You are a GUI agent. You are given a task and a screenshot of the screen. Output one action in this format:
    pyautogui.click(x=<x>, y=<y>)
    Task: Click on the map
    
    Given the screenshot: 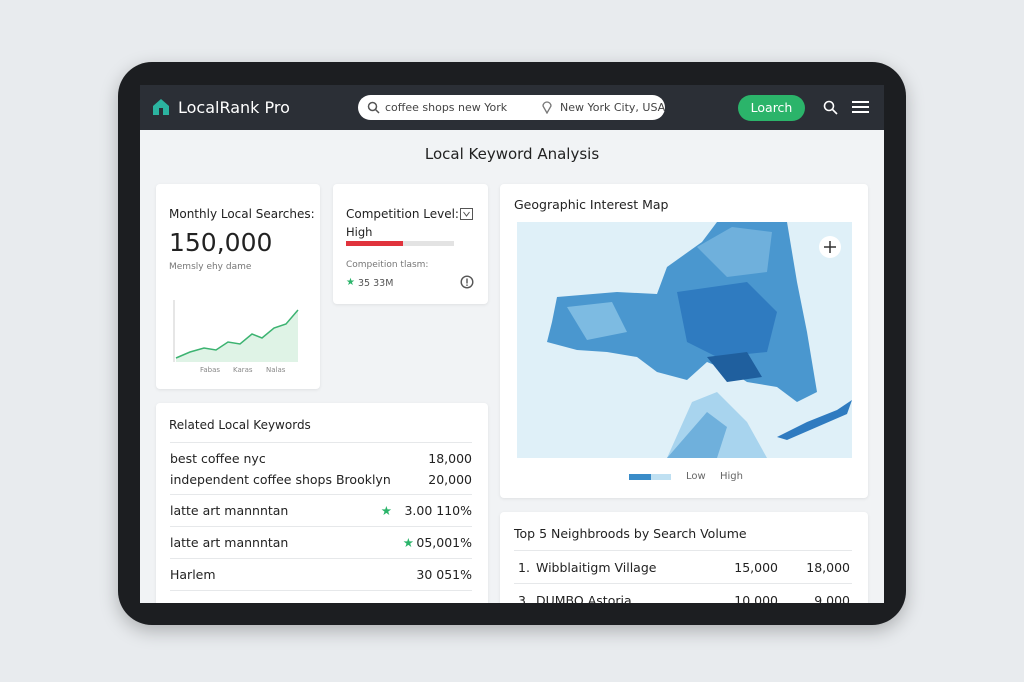 What is the action you would take?
    pyautogui.click(x=684, y=340)
    